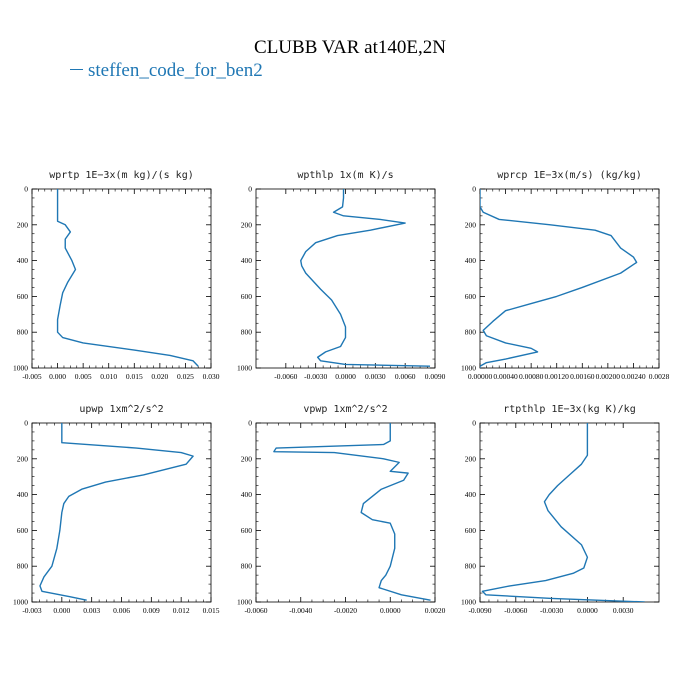 This screenshot has height=700, width=700. Describe the element at coordinates (608, 376) in the screenshot. I see `x-tick-label: 0.00200` at that location.